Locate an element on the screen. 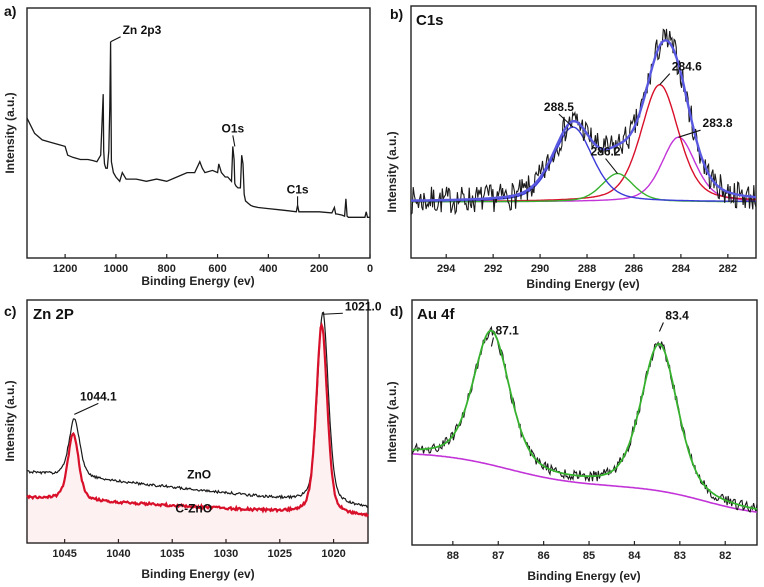 The image size is (764, 587). panel-a-ticks: 1200 1000 800 600 400 200 0 is located at coordinates (213, 264).